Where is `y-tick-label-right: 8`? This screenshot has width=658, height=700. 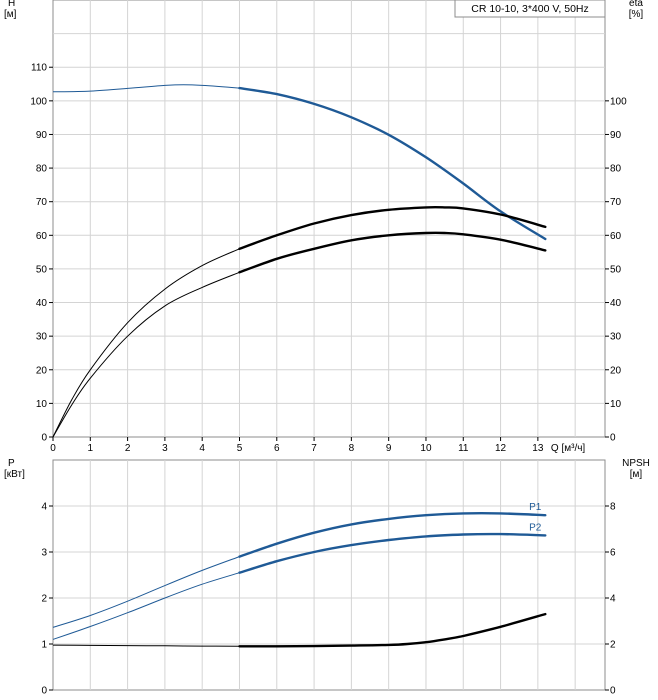
y-tick-label-right: 8 is located at coordinates (613, 507).